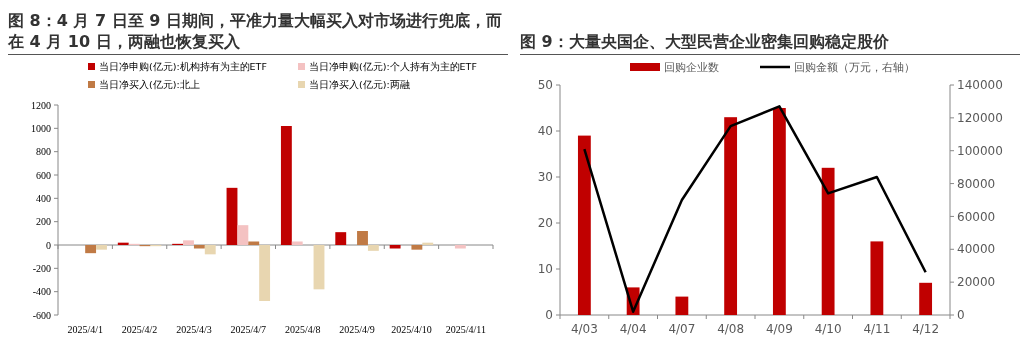 The image size is (1024, 361). I want to click on chart-title: 图 8：4 月 7 日至 9 日期间，平准力量大幅买入对市场进行兜底，而在 4 月 10 日，两融也恢复买入, so click(258, 31).